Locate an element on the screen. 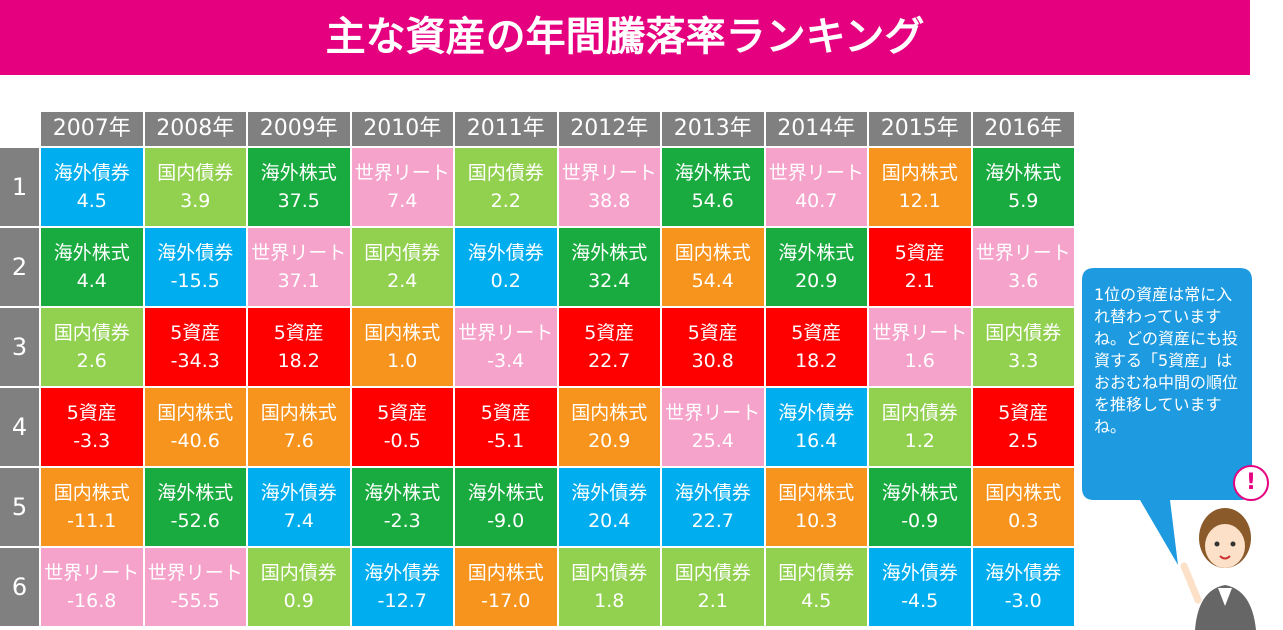  return-value: -9.0 is located at coordinates (506, 521).